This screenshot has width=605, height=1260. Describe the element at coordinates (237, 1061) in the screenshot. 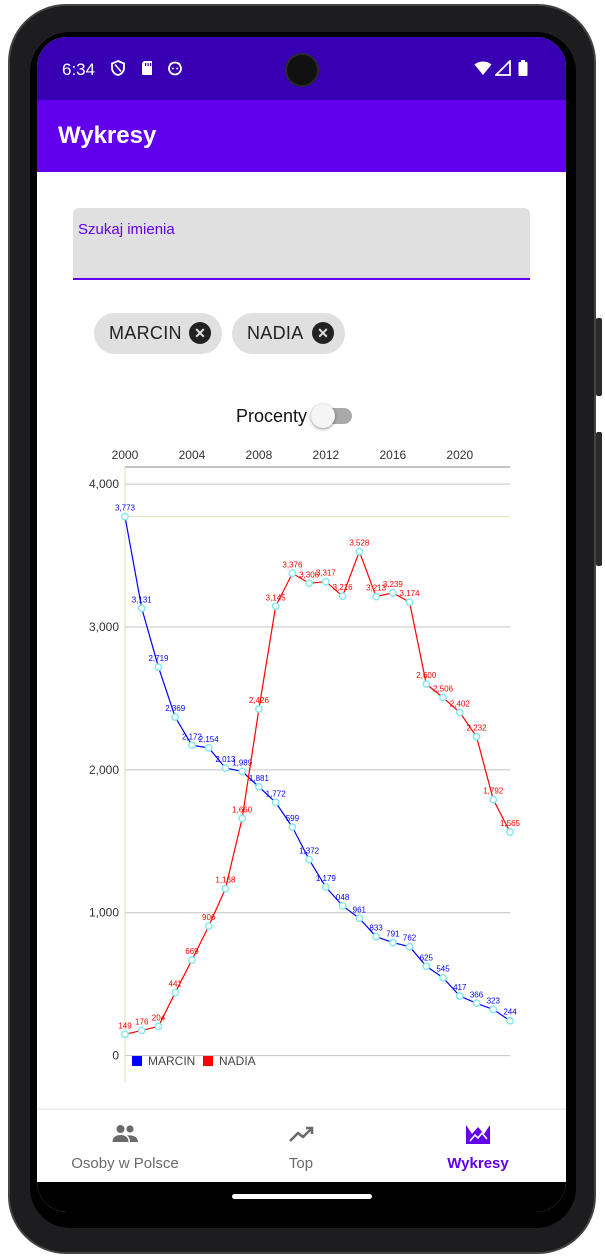

I see `legend-label-nadia: NADIA` at that location.